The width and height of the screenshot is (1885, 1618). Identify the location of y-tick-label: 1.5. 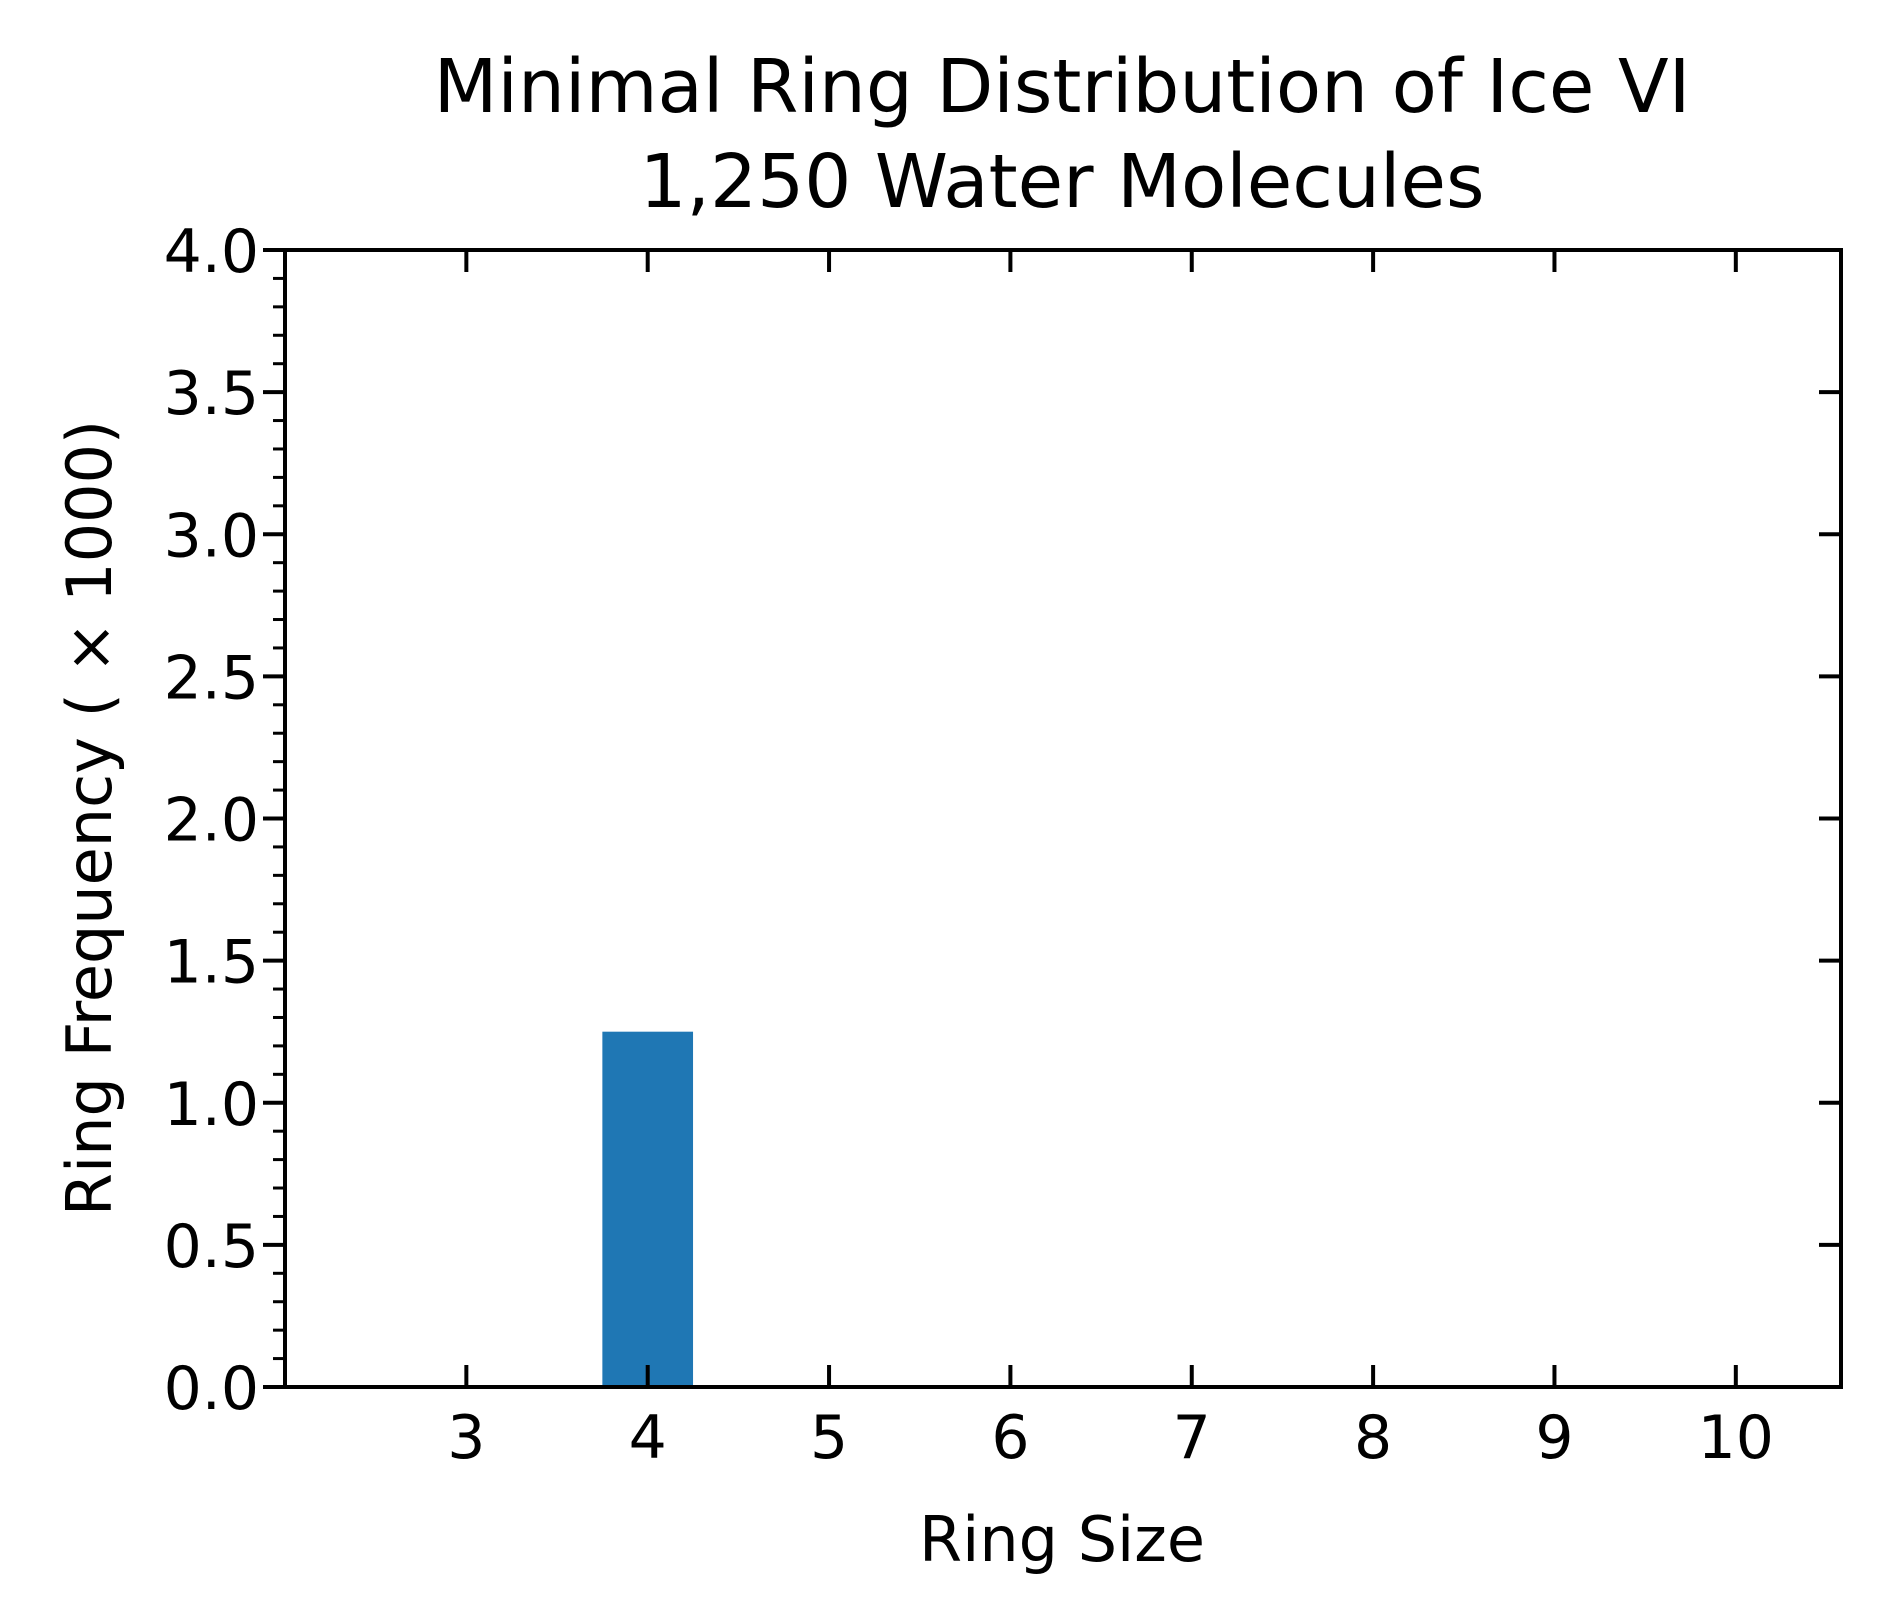
(211, 963).